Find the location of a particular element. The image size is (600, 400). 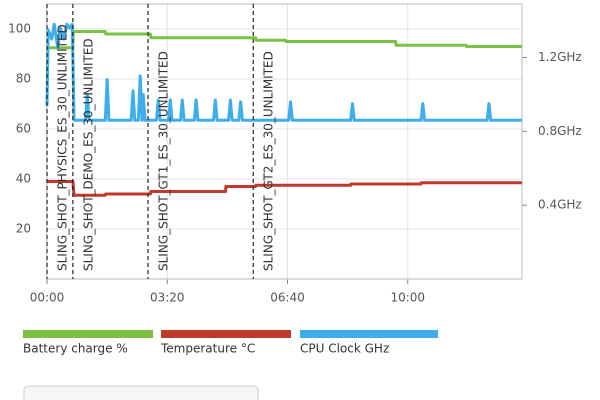

legend-label: Battery charge % is located at coordinates (75, 349).